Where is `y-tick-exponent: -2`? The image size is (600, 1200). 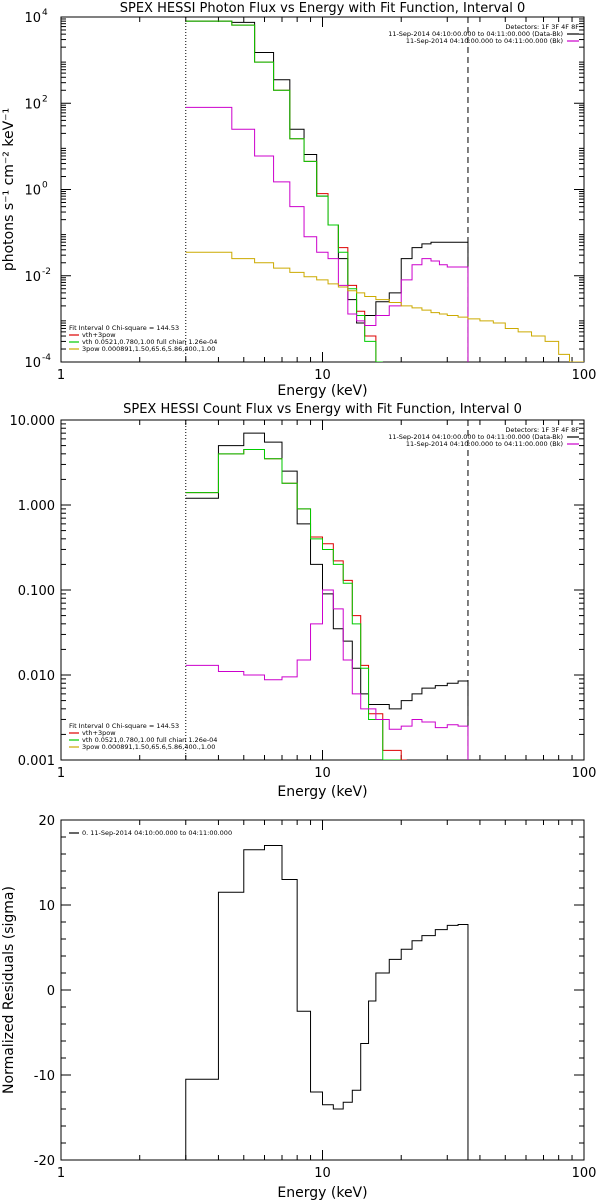 y-tick-exponent: -2 is located at coordinates (46, 272).